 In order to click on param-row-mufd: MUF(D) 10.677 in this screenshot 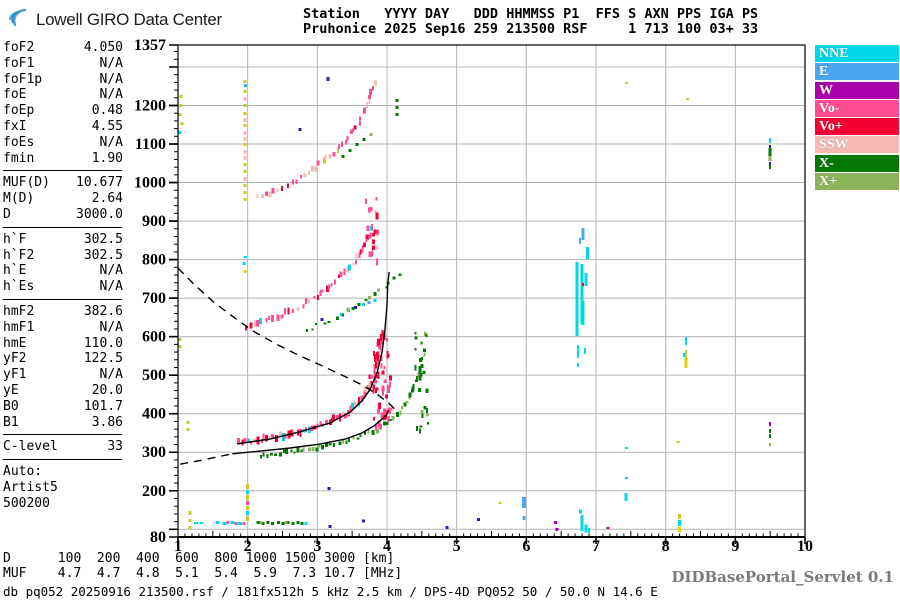, I will do `click(63, 183)`.